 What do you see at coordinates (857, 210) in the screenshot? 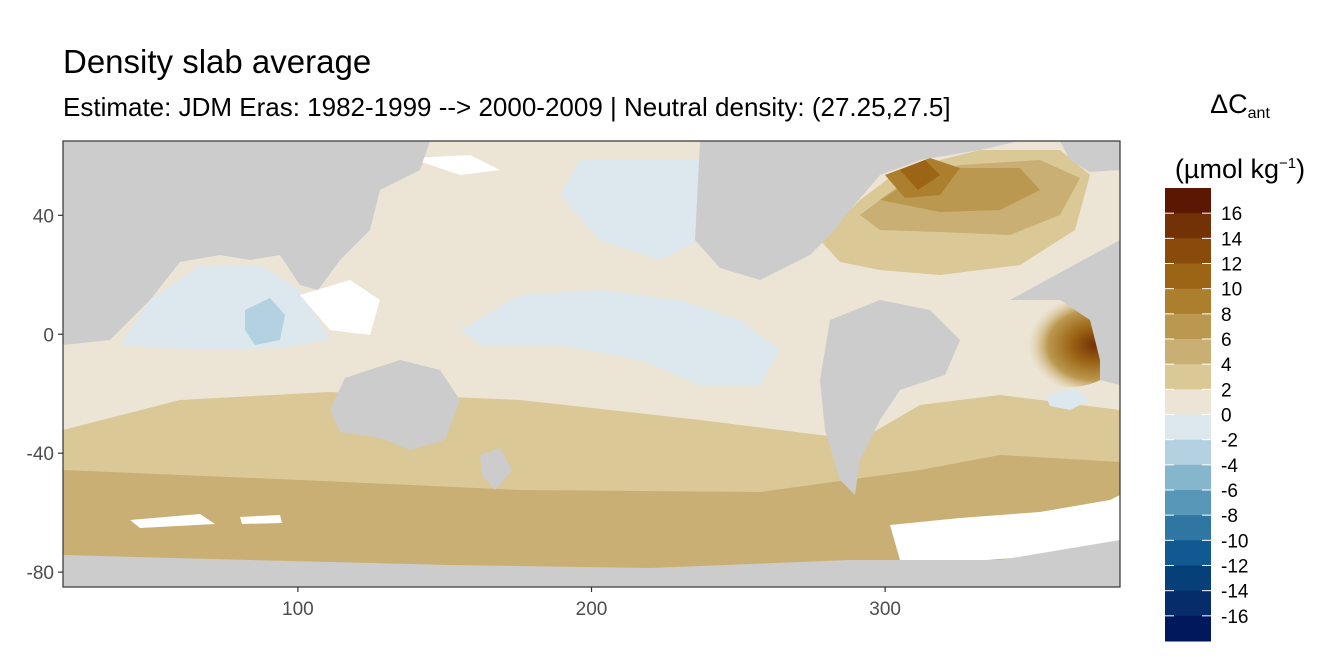
I see `land-north-america` at bounding box center [857, 210].